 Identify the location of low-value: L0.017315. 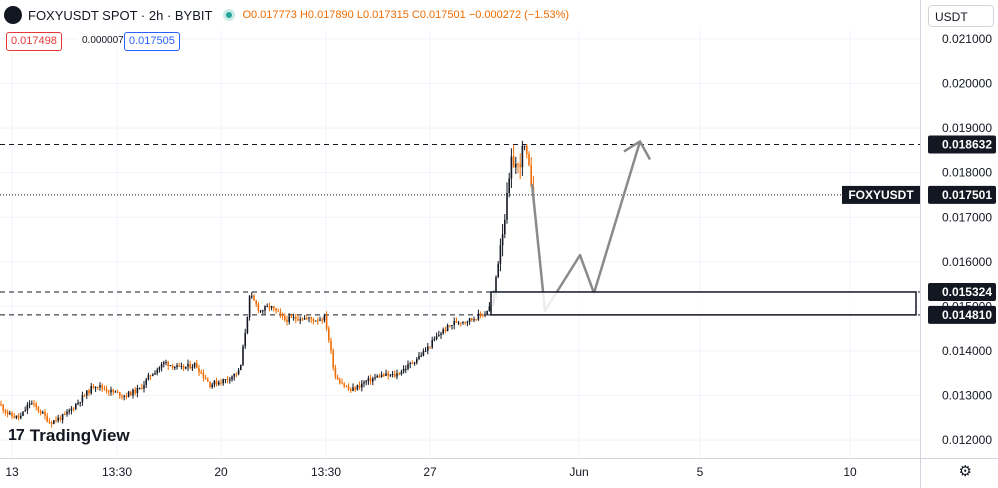
(382, 15).